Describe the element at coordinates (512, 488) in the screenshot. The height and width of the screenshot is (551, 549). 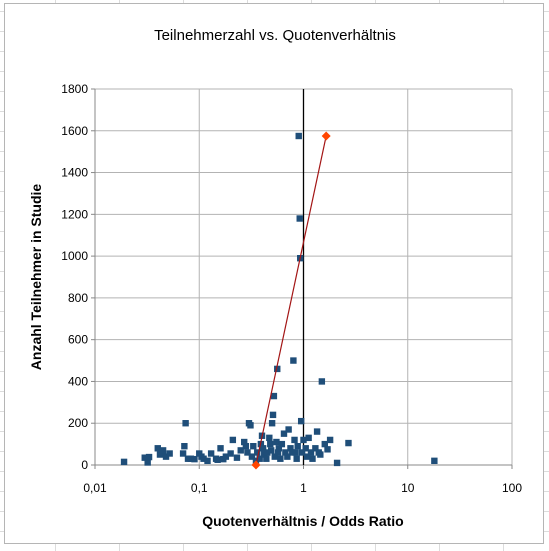
I see `x-tick-label: 100` at that location.